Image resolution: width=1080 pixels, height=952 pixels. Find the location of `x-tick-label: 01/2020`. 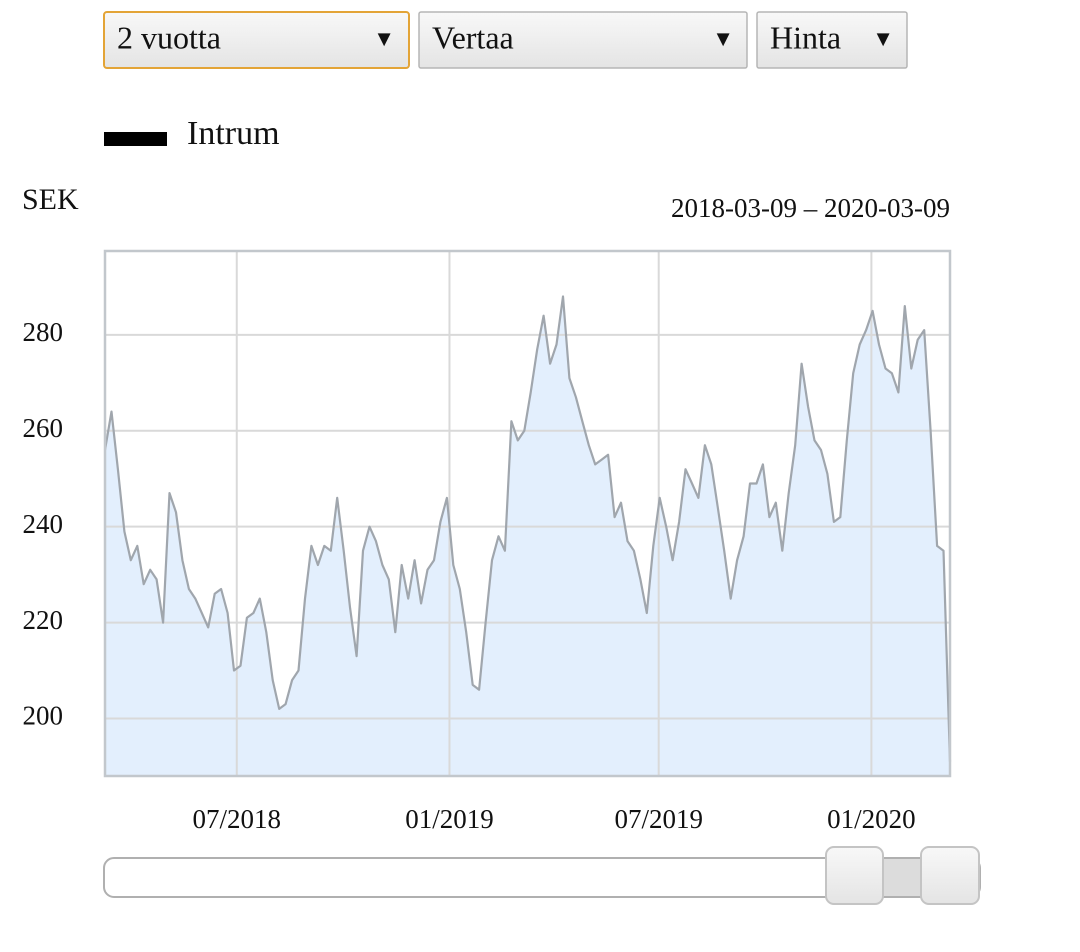

x-tick-label: 01/2020 is located at coordinates (871, 819).